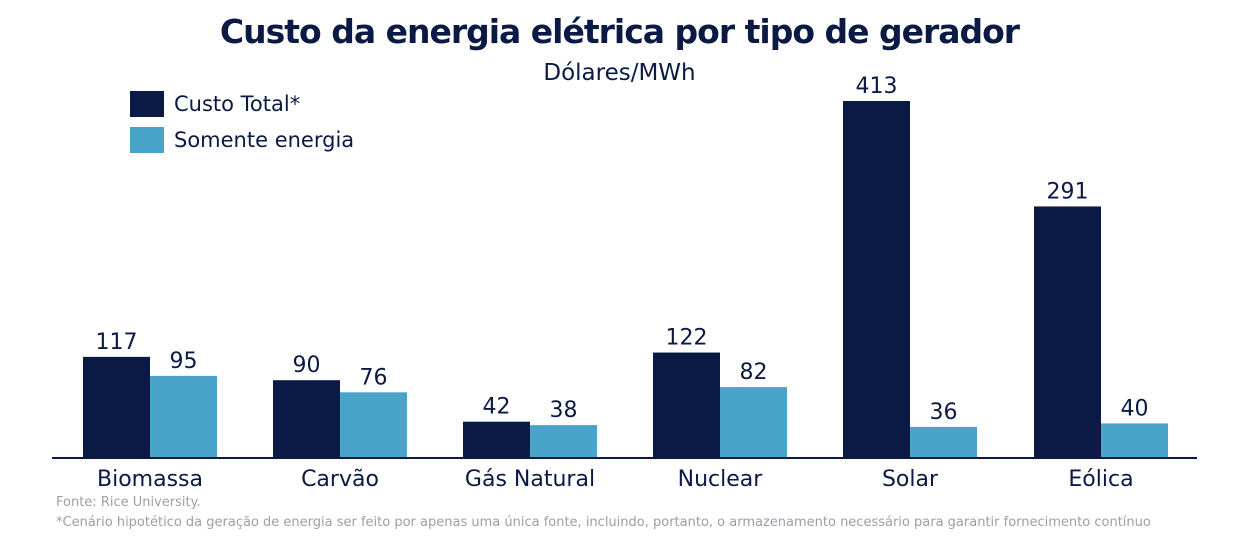  What do you see at coordinates (116, 407) in the screenshot?
I see `bar-biomassa-custo-total` at bounding box center [116, 407].